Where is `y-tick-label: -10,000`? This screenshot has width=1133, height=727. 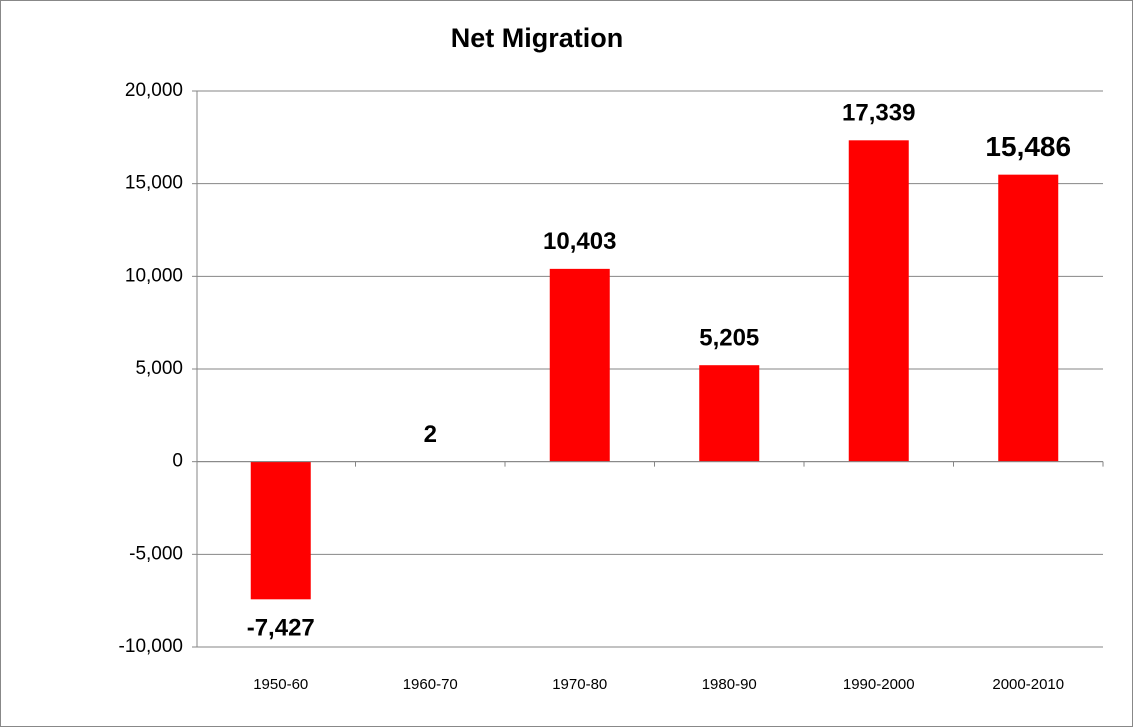 y-tick-label: -10,000 is located at coordinates (151, 646).